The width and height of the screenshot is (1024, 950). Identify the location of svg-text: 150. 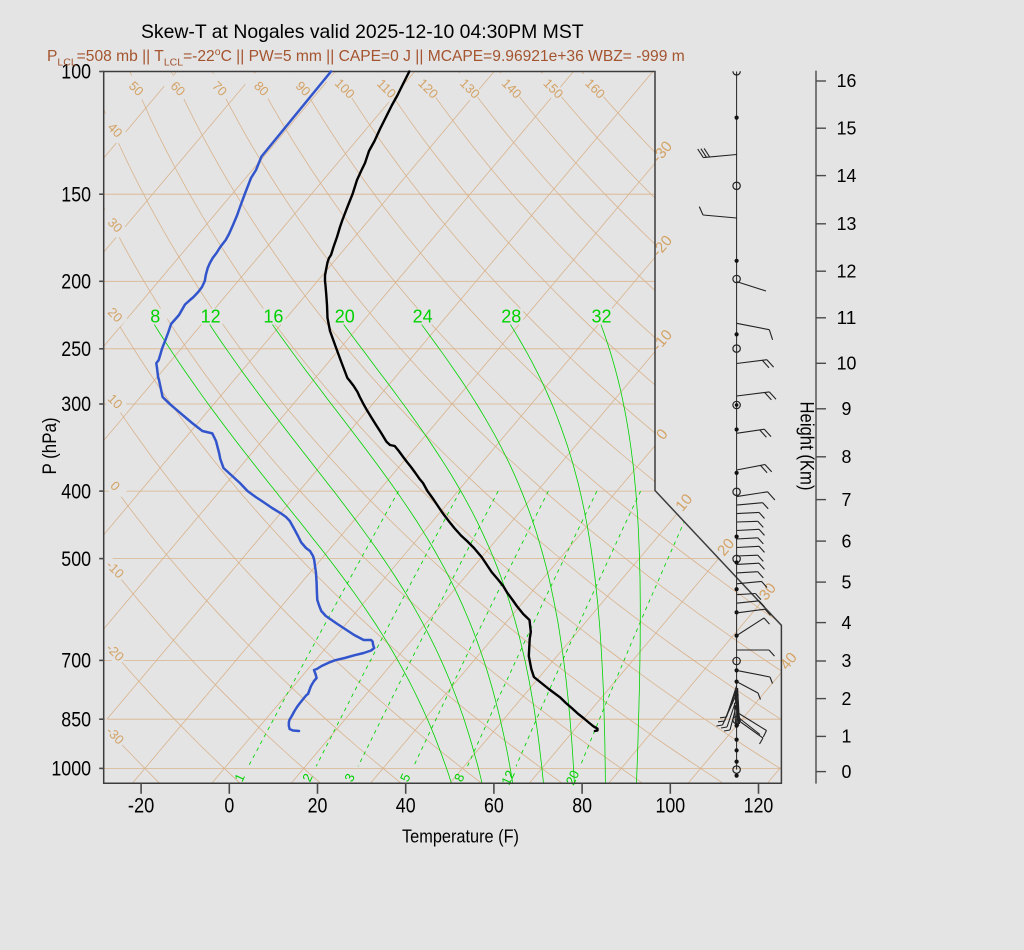
(76, 194).